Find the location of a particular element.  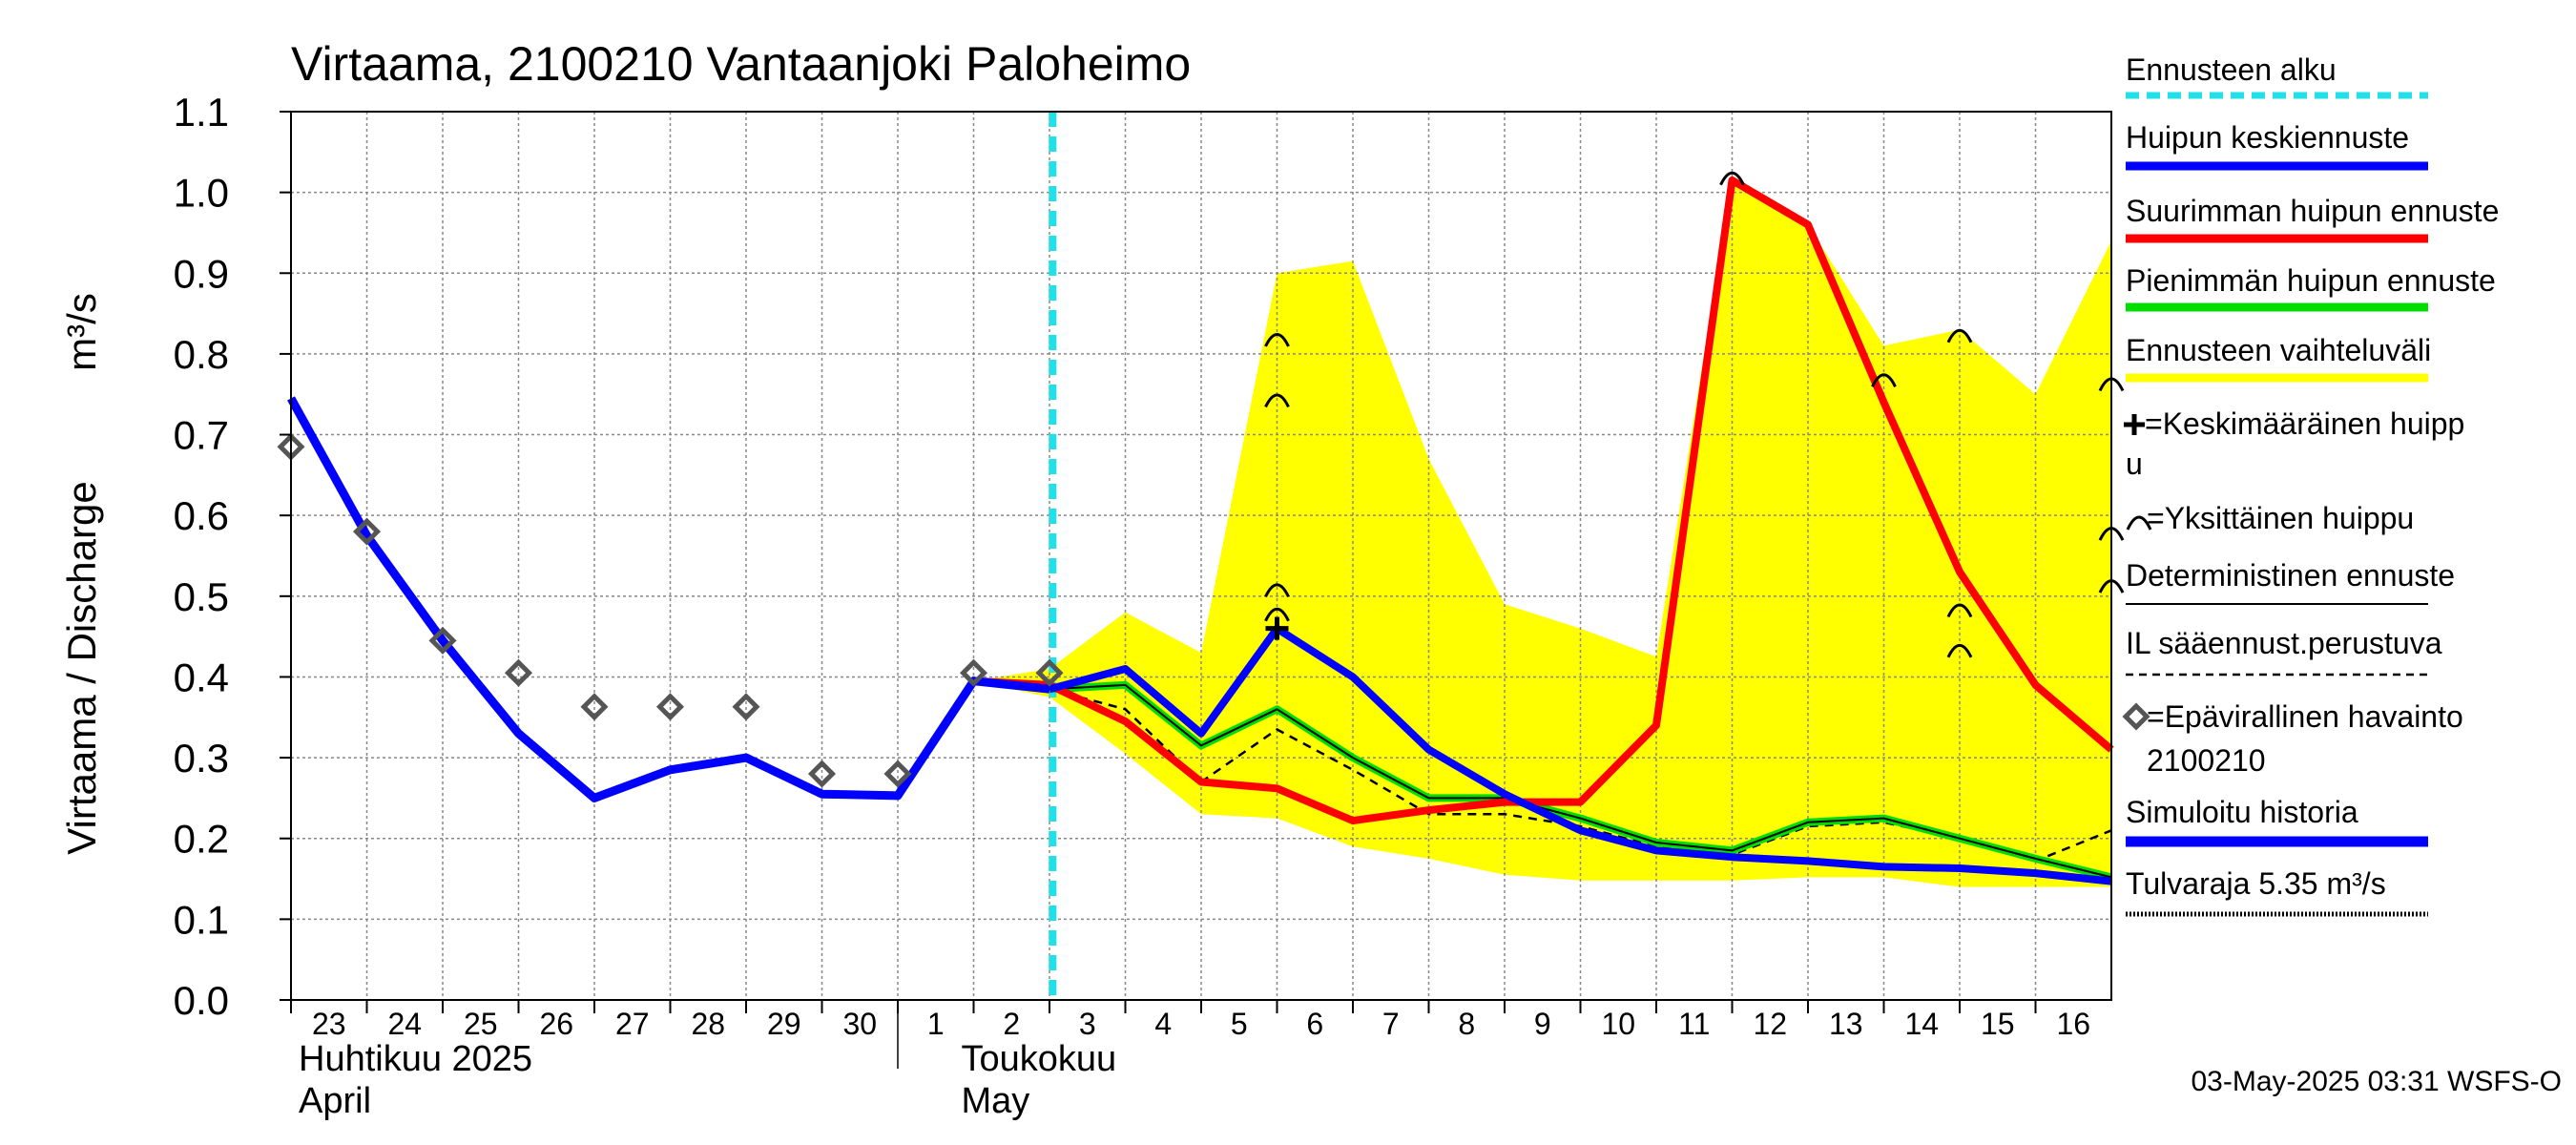

x-tick-label: 11 is located at coordinates (1694, 1024).